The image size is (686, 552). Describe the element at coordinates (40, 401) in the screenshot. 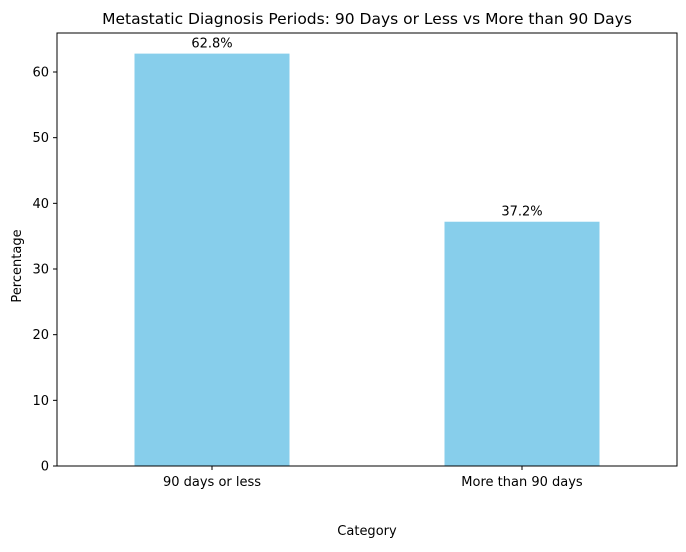

I see `y-tick-label: 10` at that location.